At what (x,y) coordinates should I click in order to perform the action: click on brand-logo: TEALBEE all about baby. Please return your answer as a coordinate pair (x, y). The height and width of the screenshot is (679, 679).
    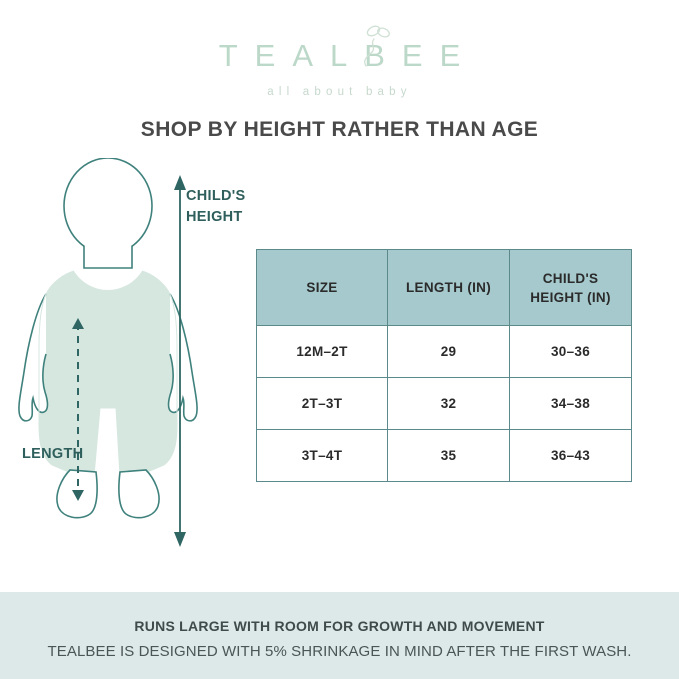
    Looking at the image, I should click on (339, 61).